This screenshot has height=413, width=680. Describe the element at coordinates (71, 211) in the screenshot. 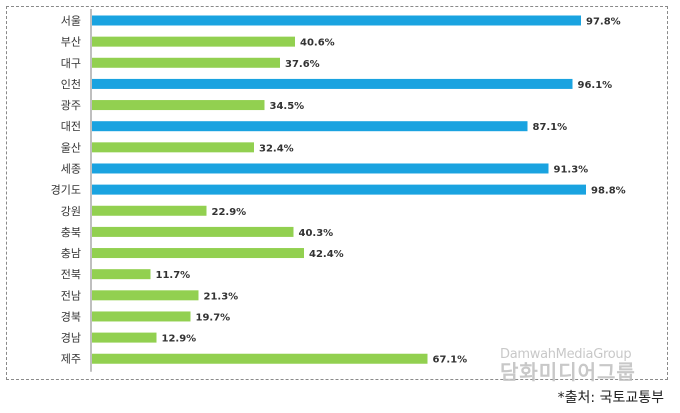

I see `category-label-9: 강원` at that location.